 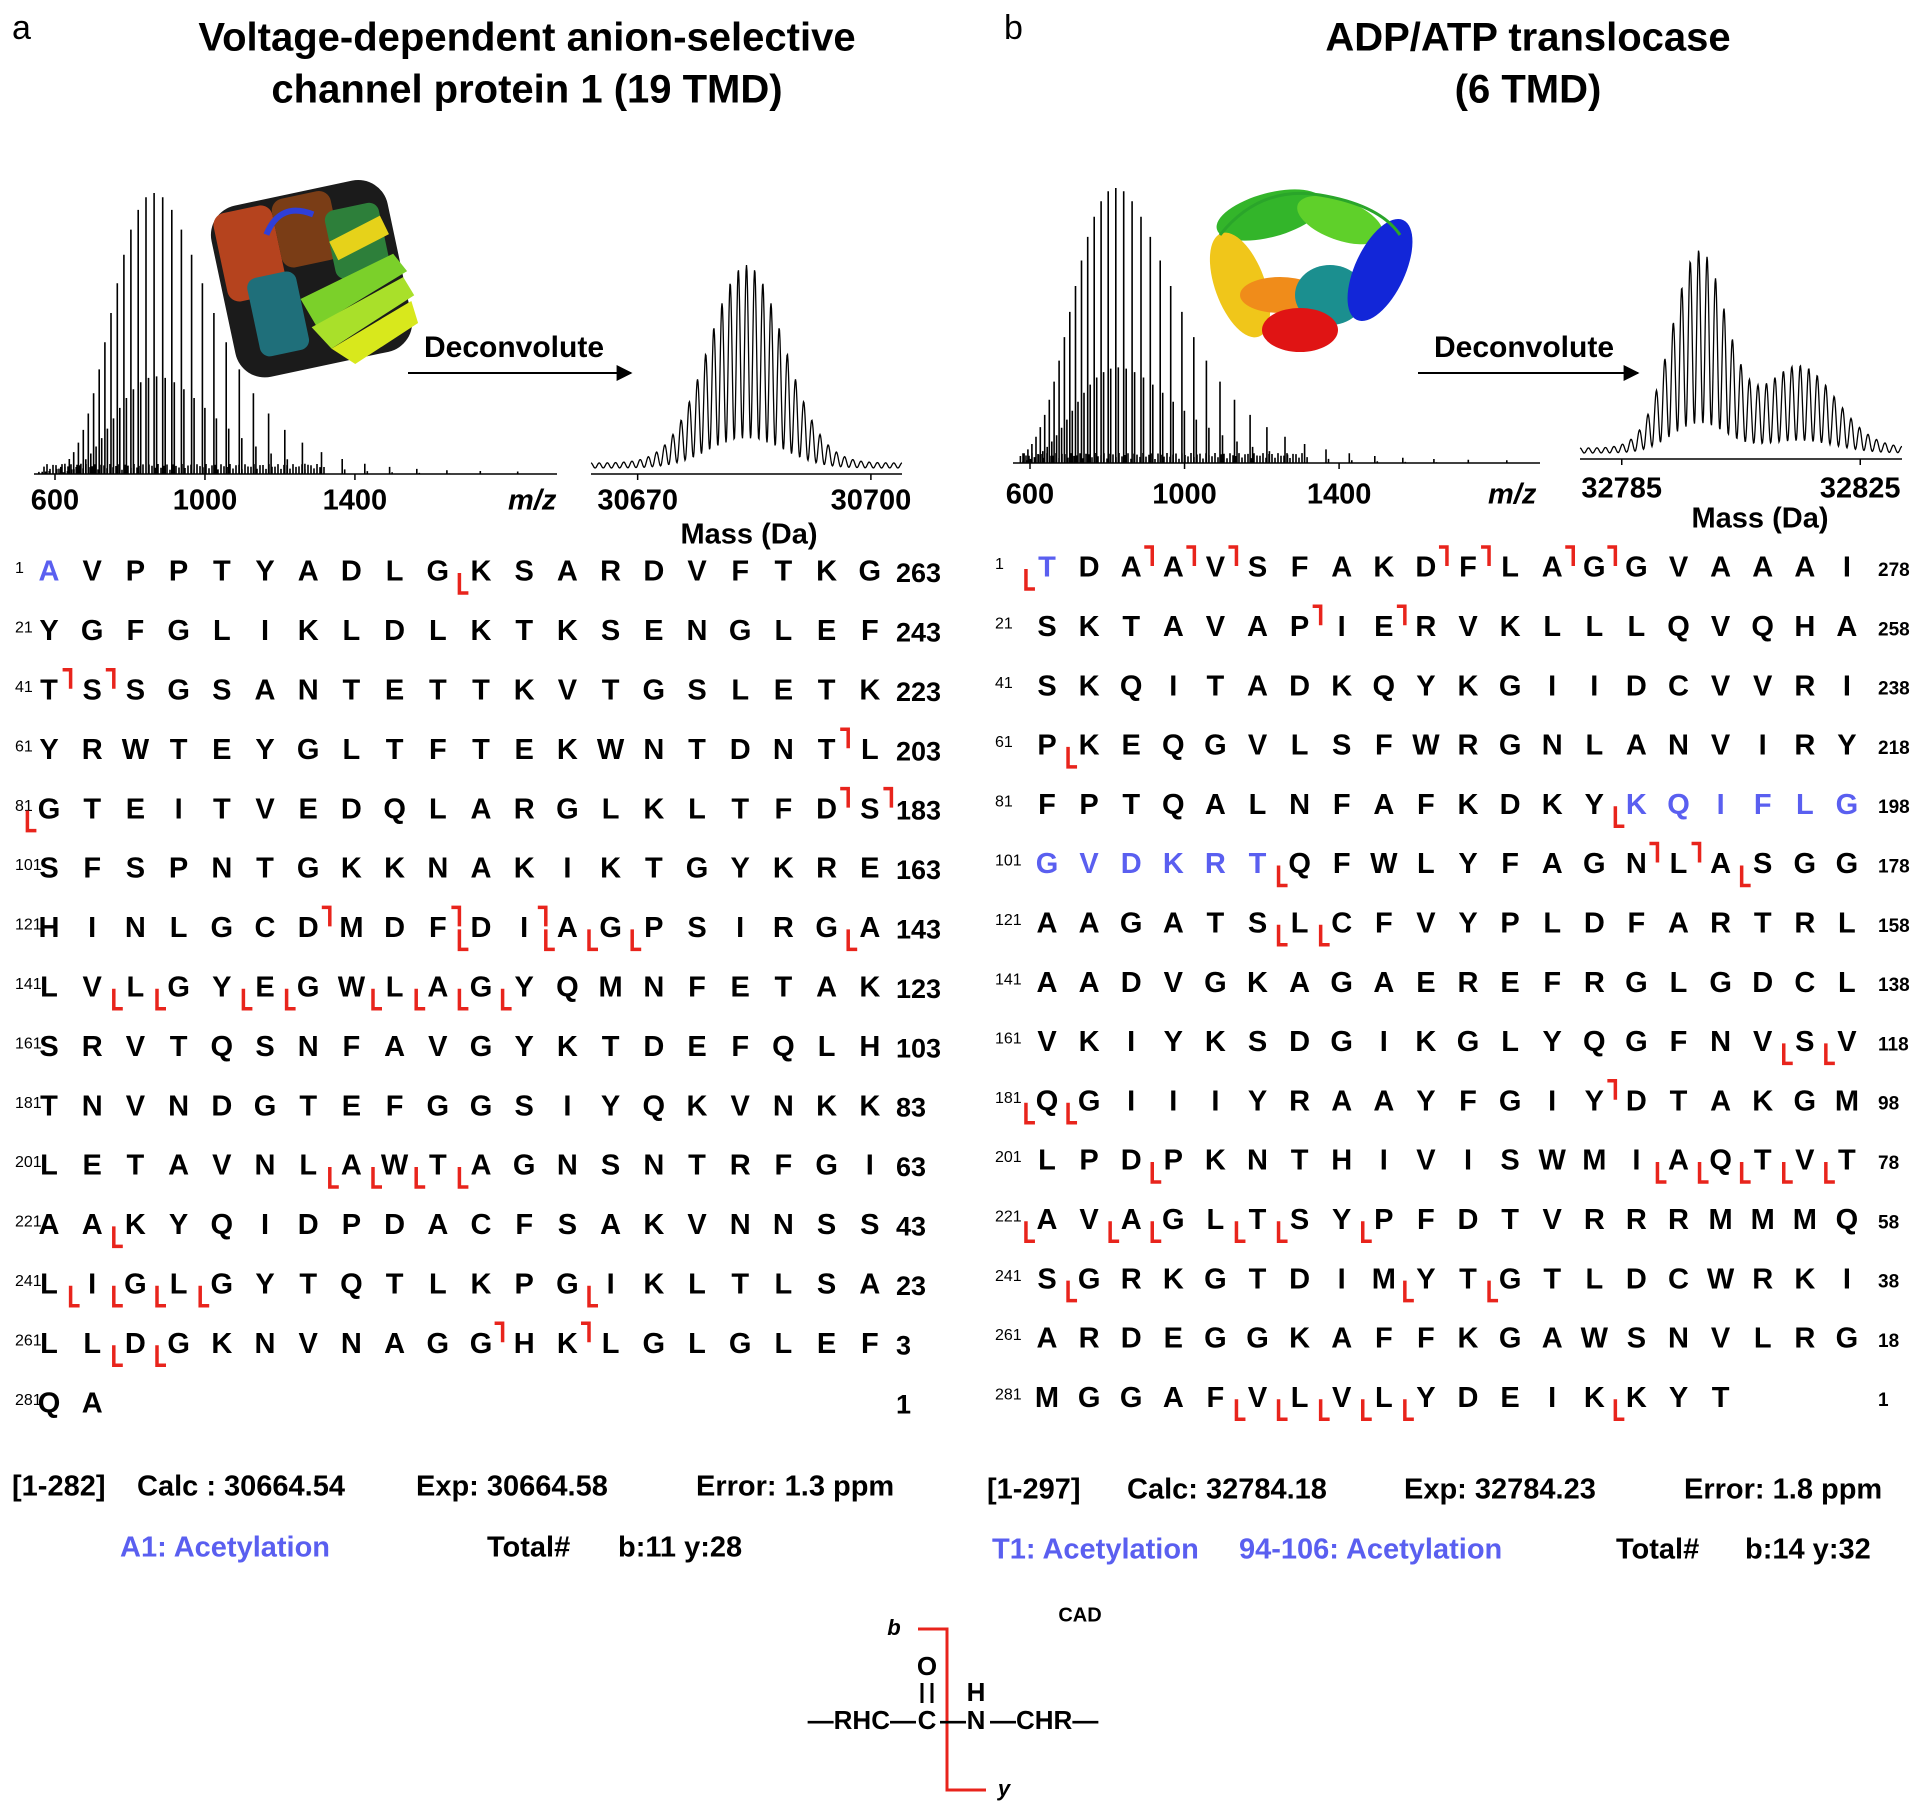 I want to click on residue-number: 58, so click(x=1888, y=1222).